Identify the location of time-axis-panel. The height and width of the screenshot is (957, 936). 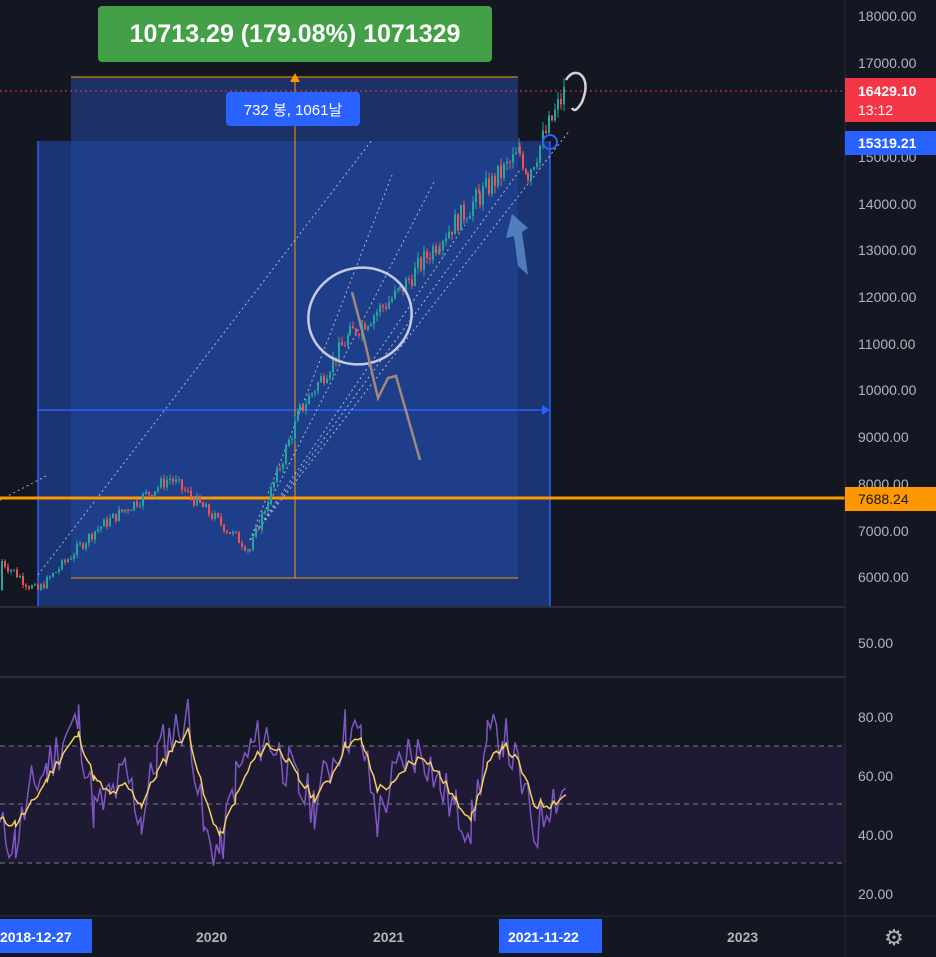
(422, 936).